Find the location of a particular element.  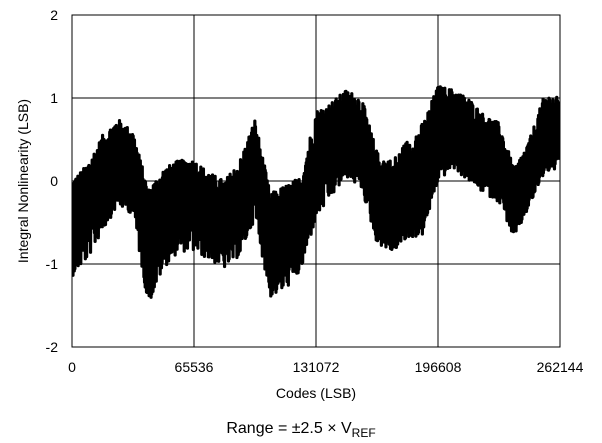

x-axis-label: Codes (LSB) is located at coordinates (316, 393).